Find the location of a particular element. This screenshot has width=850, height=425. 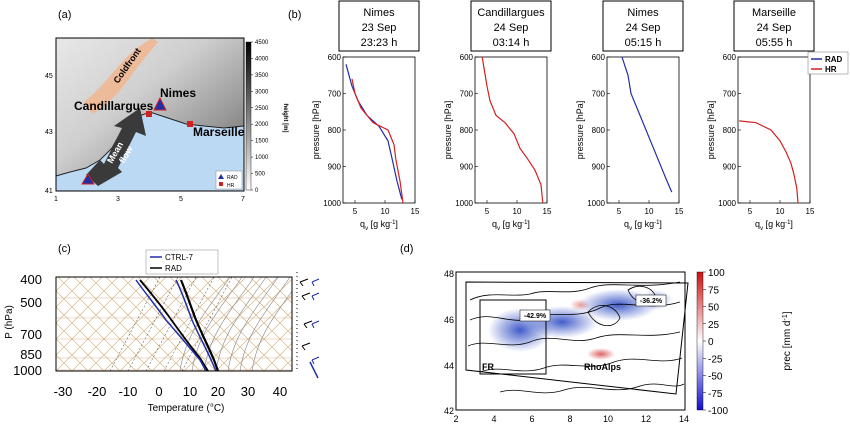

rhoalps-label: RhoAlps is located at coordinates (602, 367).